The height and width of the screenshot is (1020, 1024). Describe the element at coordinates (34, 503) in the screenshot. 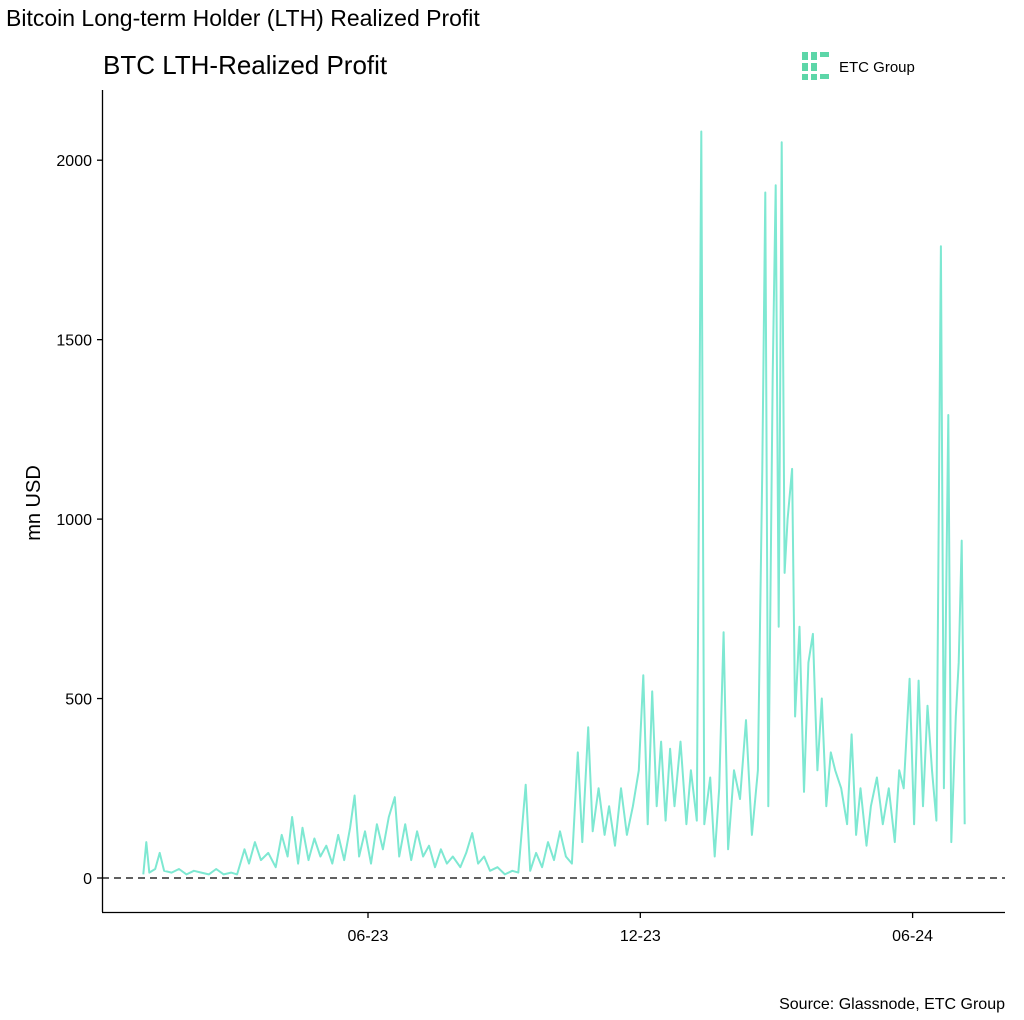

I see `y-axis-label: mn USD` at that location.